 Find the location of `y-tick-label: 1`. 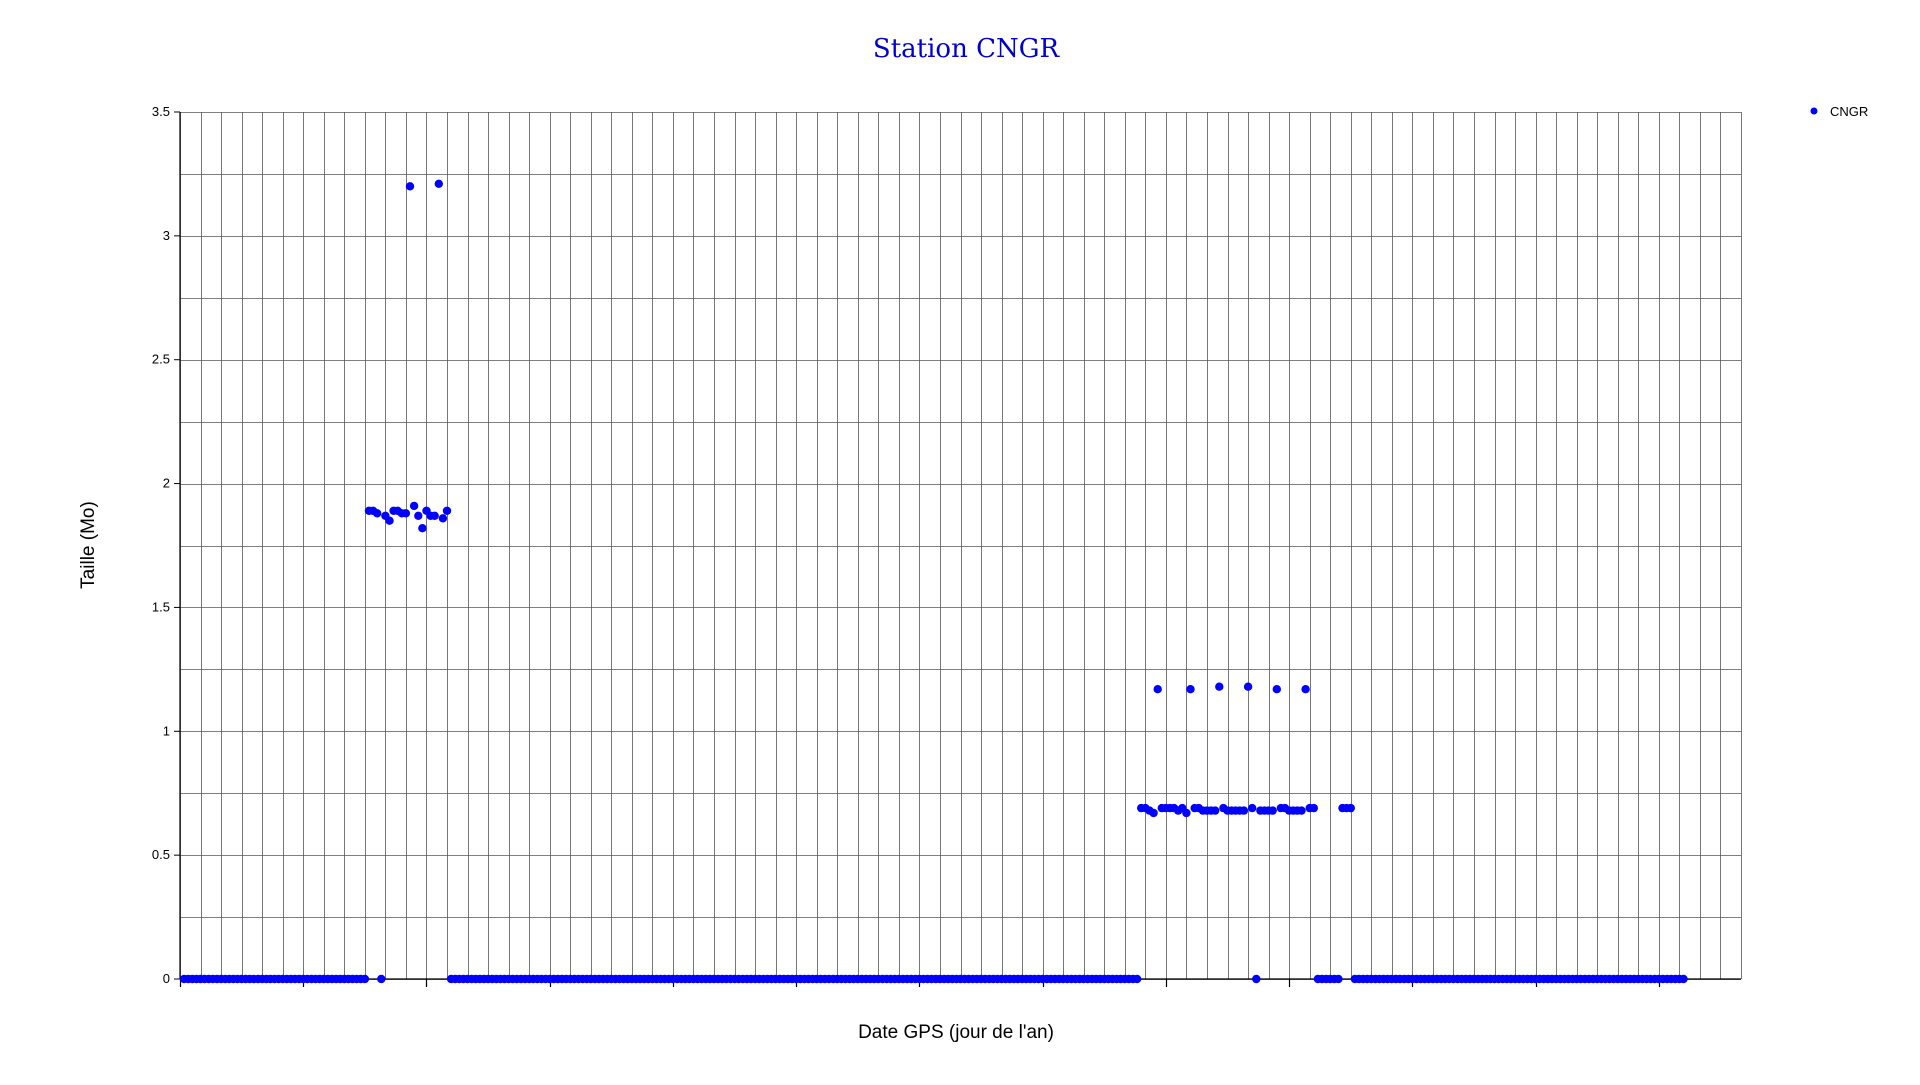

y-tick-label: 1 is located at coordinates (166, 730).